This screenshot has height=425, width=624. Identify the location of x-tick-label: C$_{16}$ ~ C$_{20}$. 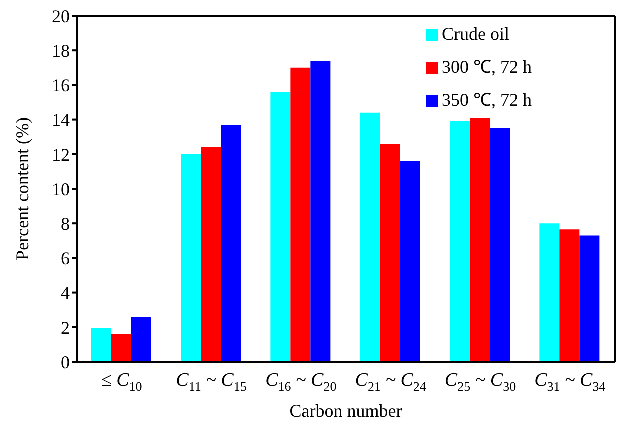
(301, 382).